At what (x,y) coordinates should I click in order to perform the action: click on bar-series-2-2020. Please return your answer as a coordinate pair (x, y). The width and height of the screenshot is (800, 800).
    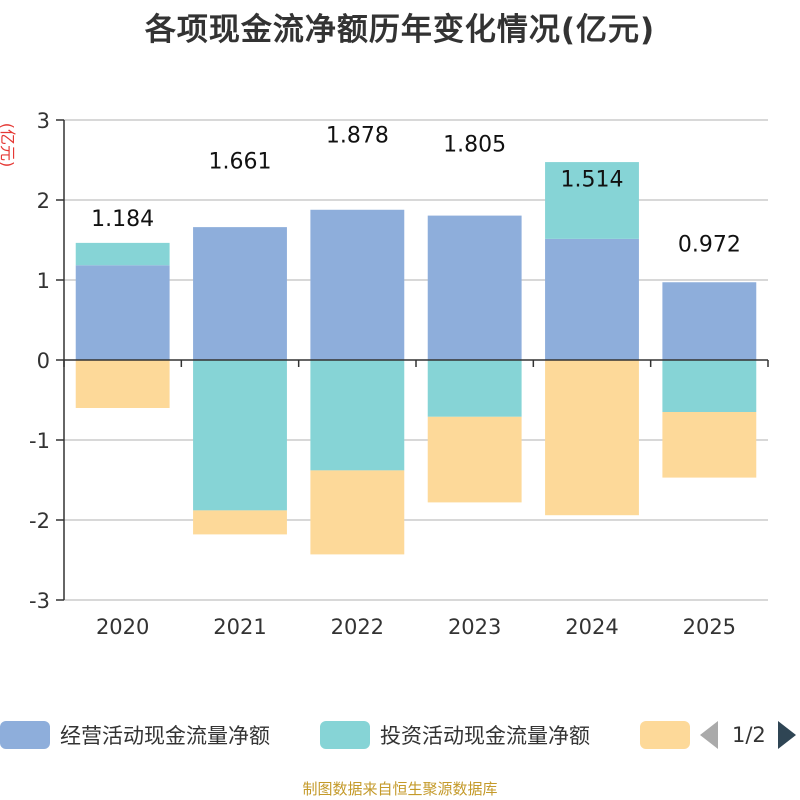
    Looking at the image, I should click on (122, 384).